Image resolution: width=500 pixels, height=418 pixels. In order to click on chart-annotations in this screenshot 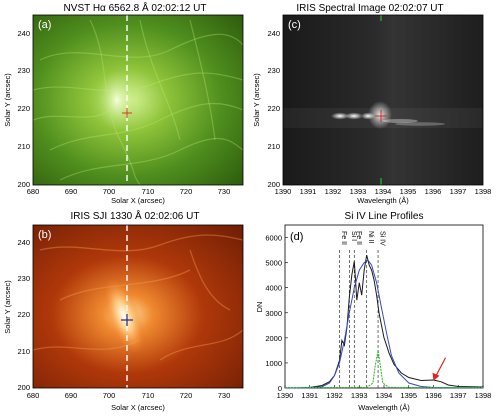, I will do `click(439, 369)`.